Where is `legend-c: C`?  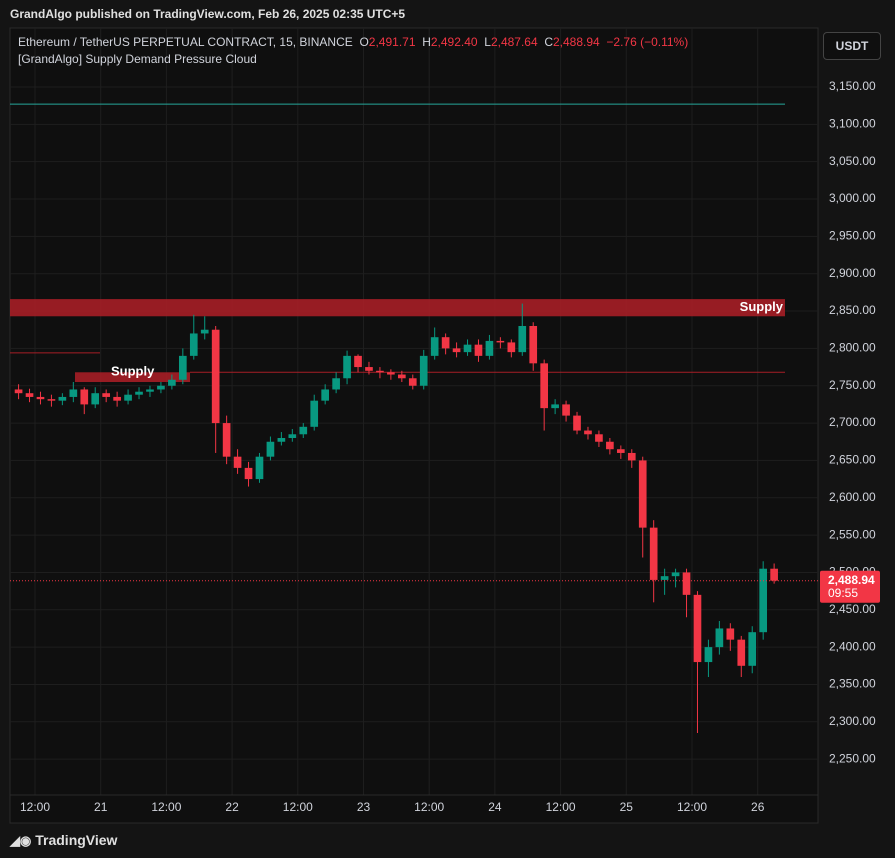
legend-c: C is located at coordinates (548, 42).